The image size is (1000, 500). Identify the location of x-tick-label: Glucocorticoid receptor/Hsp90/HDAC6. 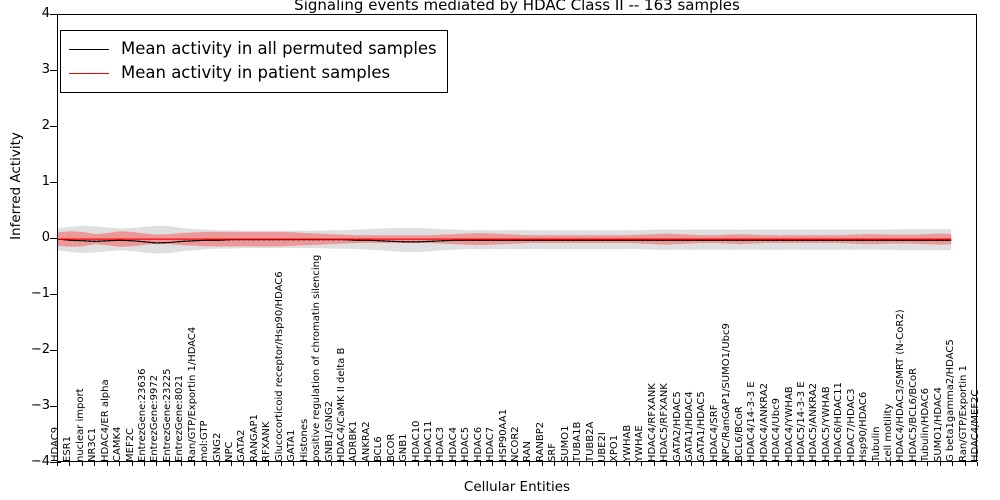
(279, 366).